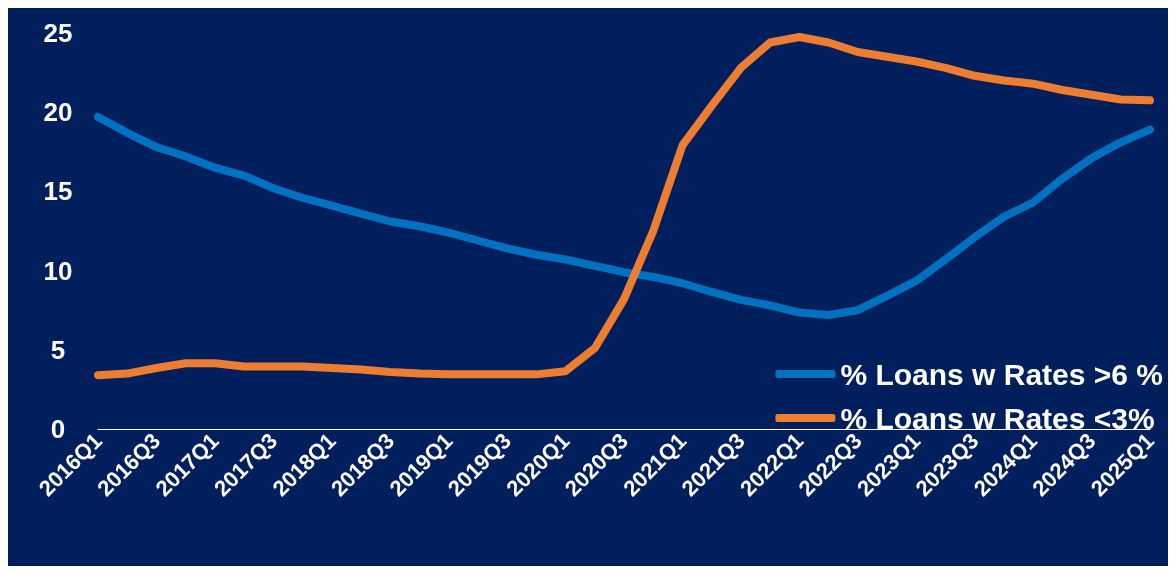  I want to click on y-tick-label: 5, so click(58, 349).